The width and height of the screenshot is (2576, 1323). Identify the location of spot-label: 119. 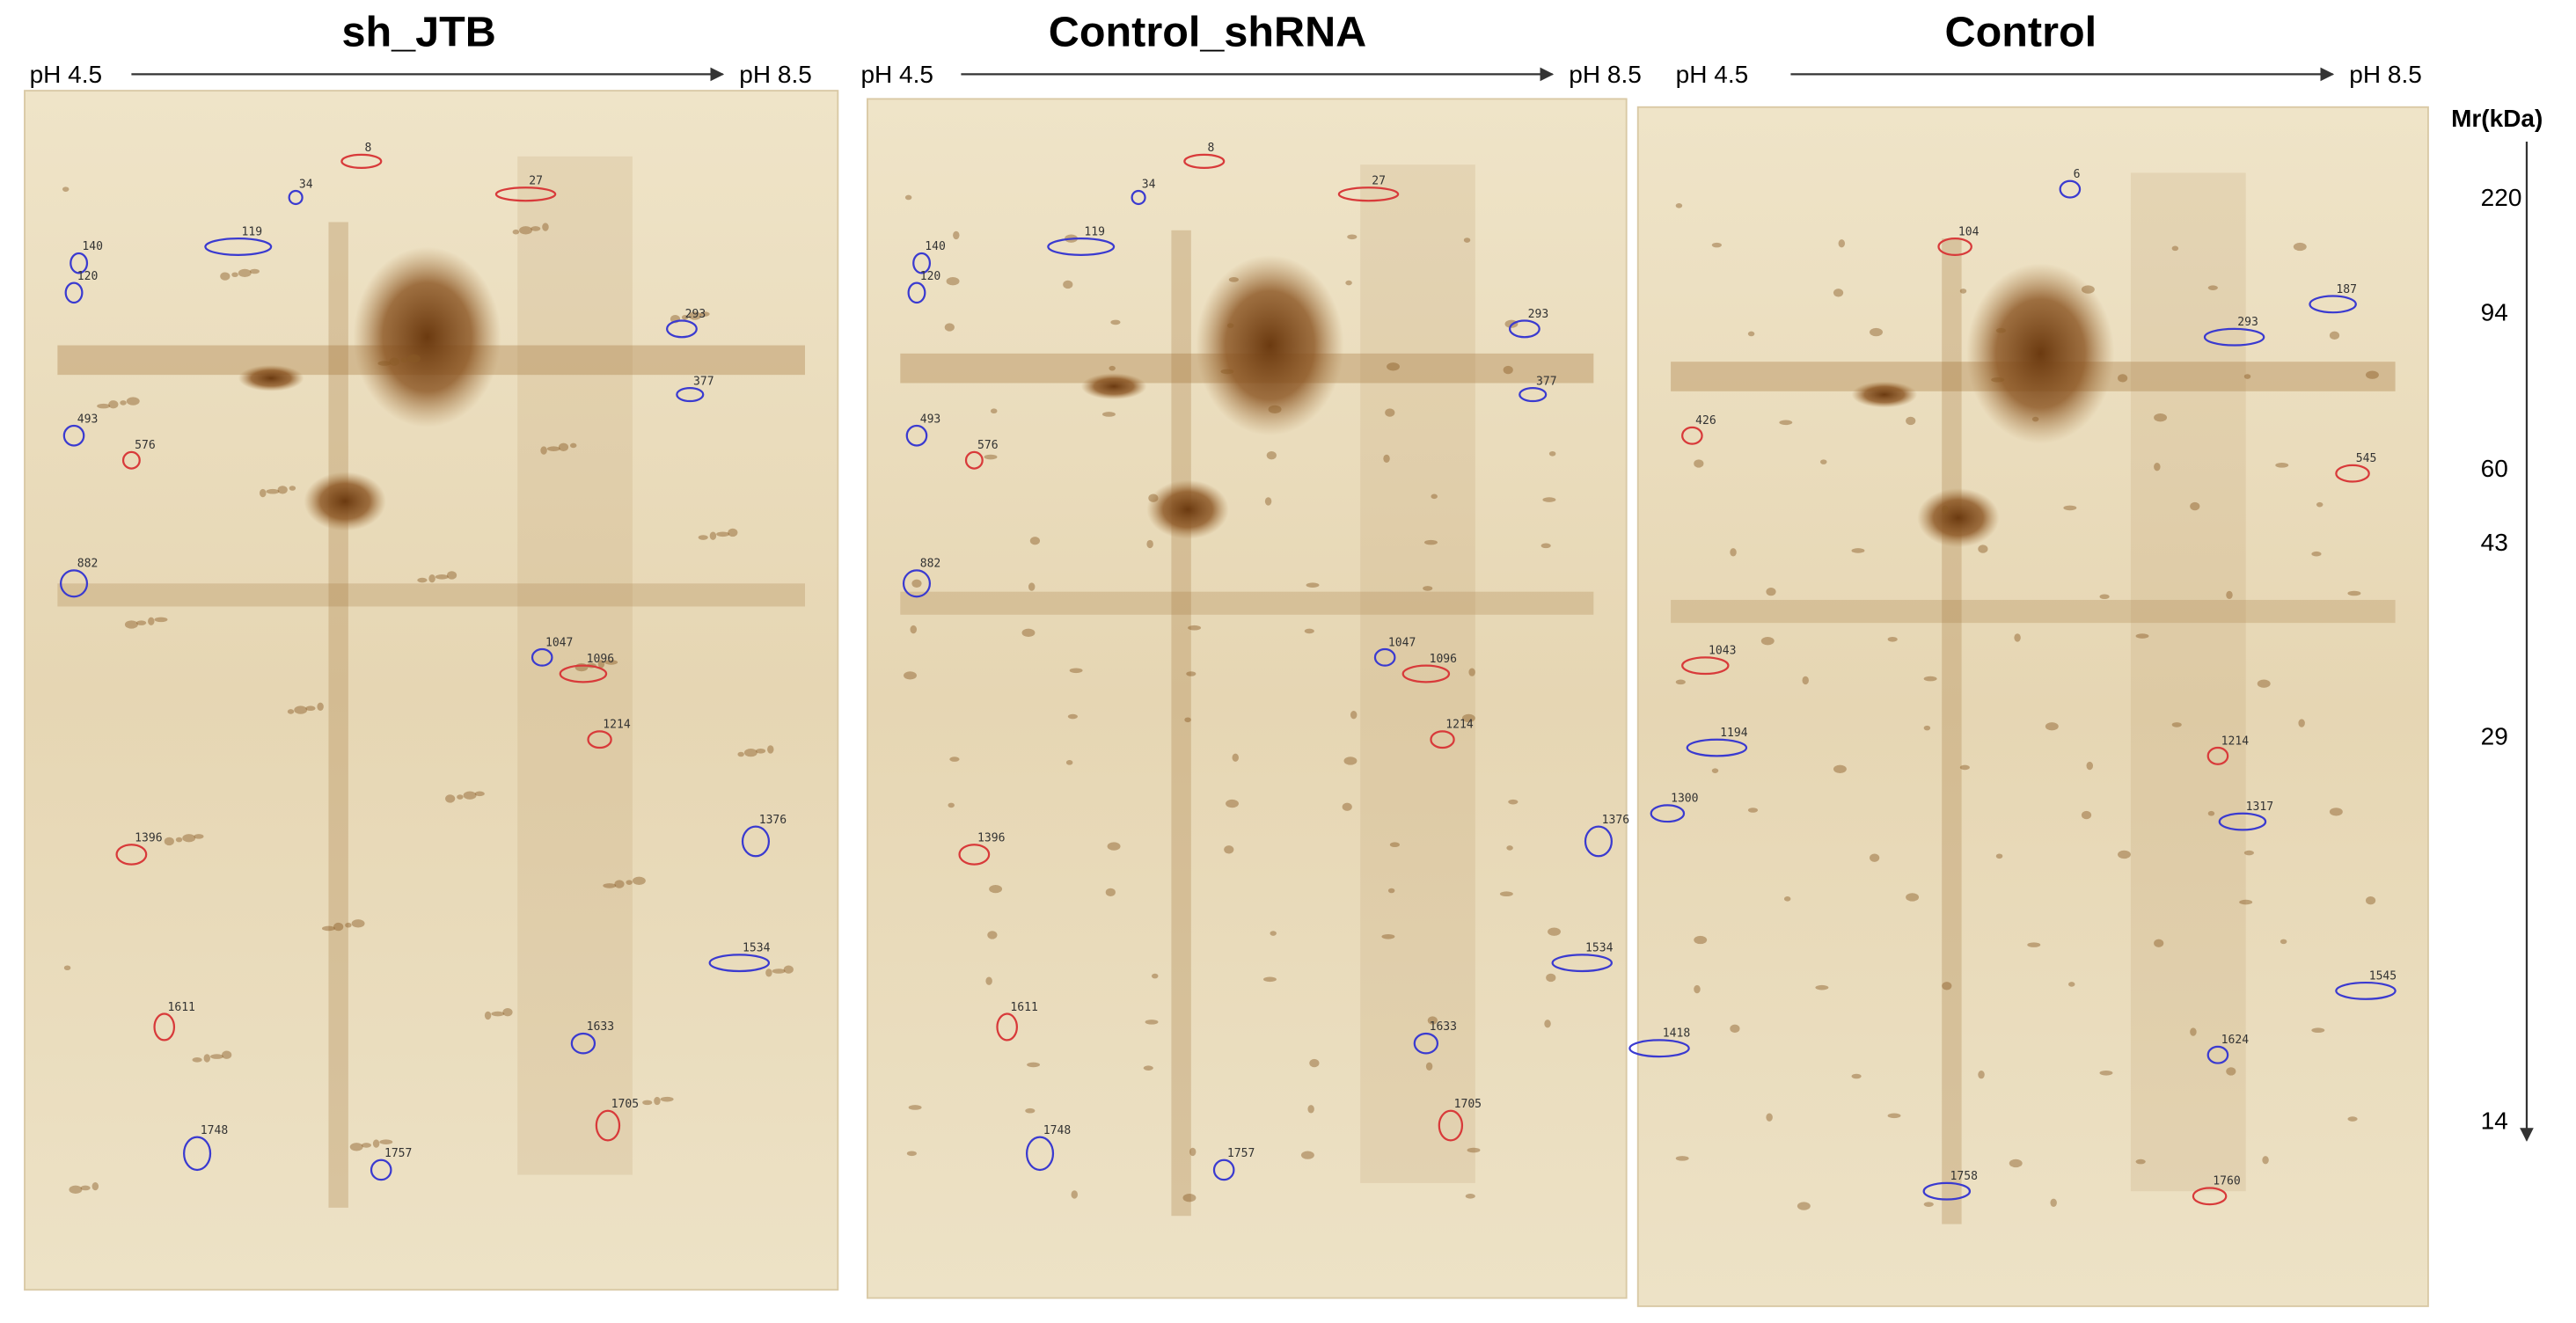
(253, 231).